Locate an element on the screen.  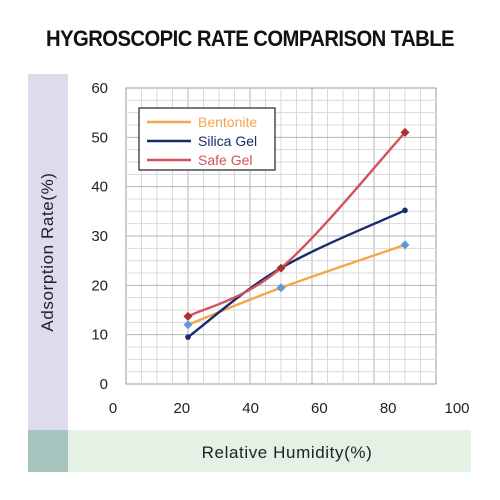
y-tick-label: 30 is located at coordinates (99, 236).